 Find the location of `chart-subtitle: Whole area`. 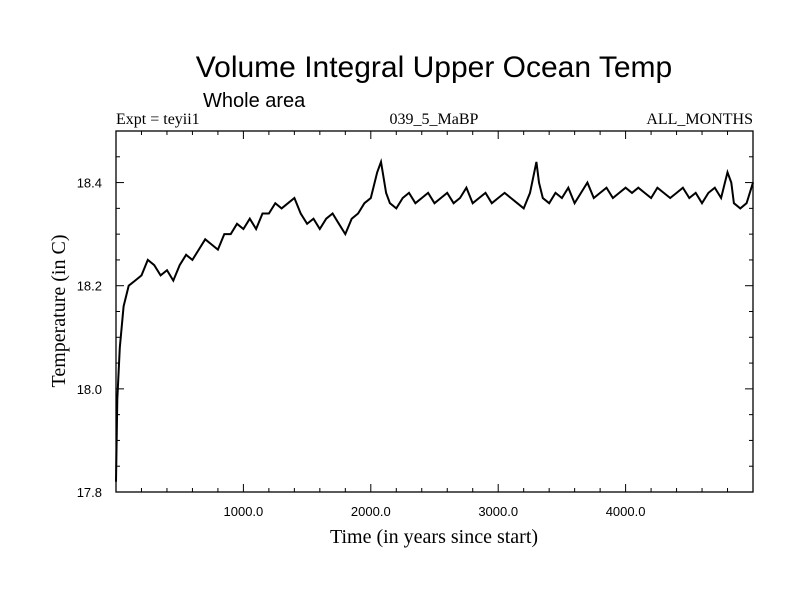

chart-subtitle: Whole area is located at coordinates (254, 101).